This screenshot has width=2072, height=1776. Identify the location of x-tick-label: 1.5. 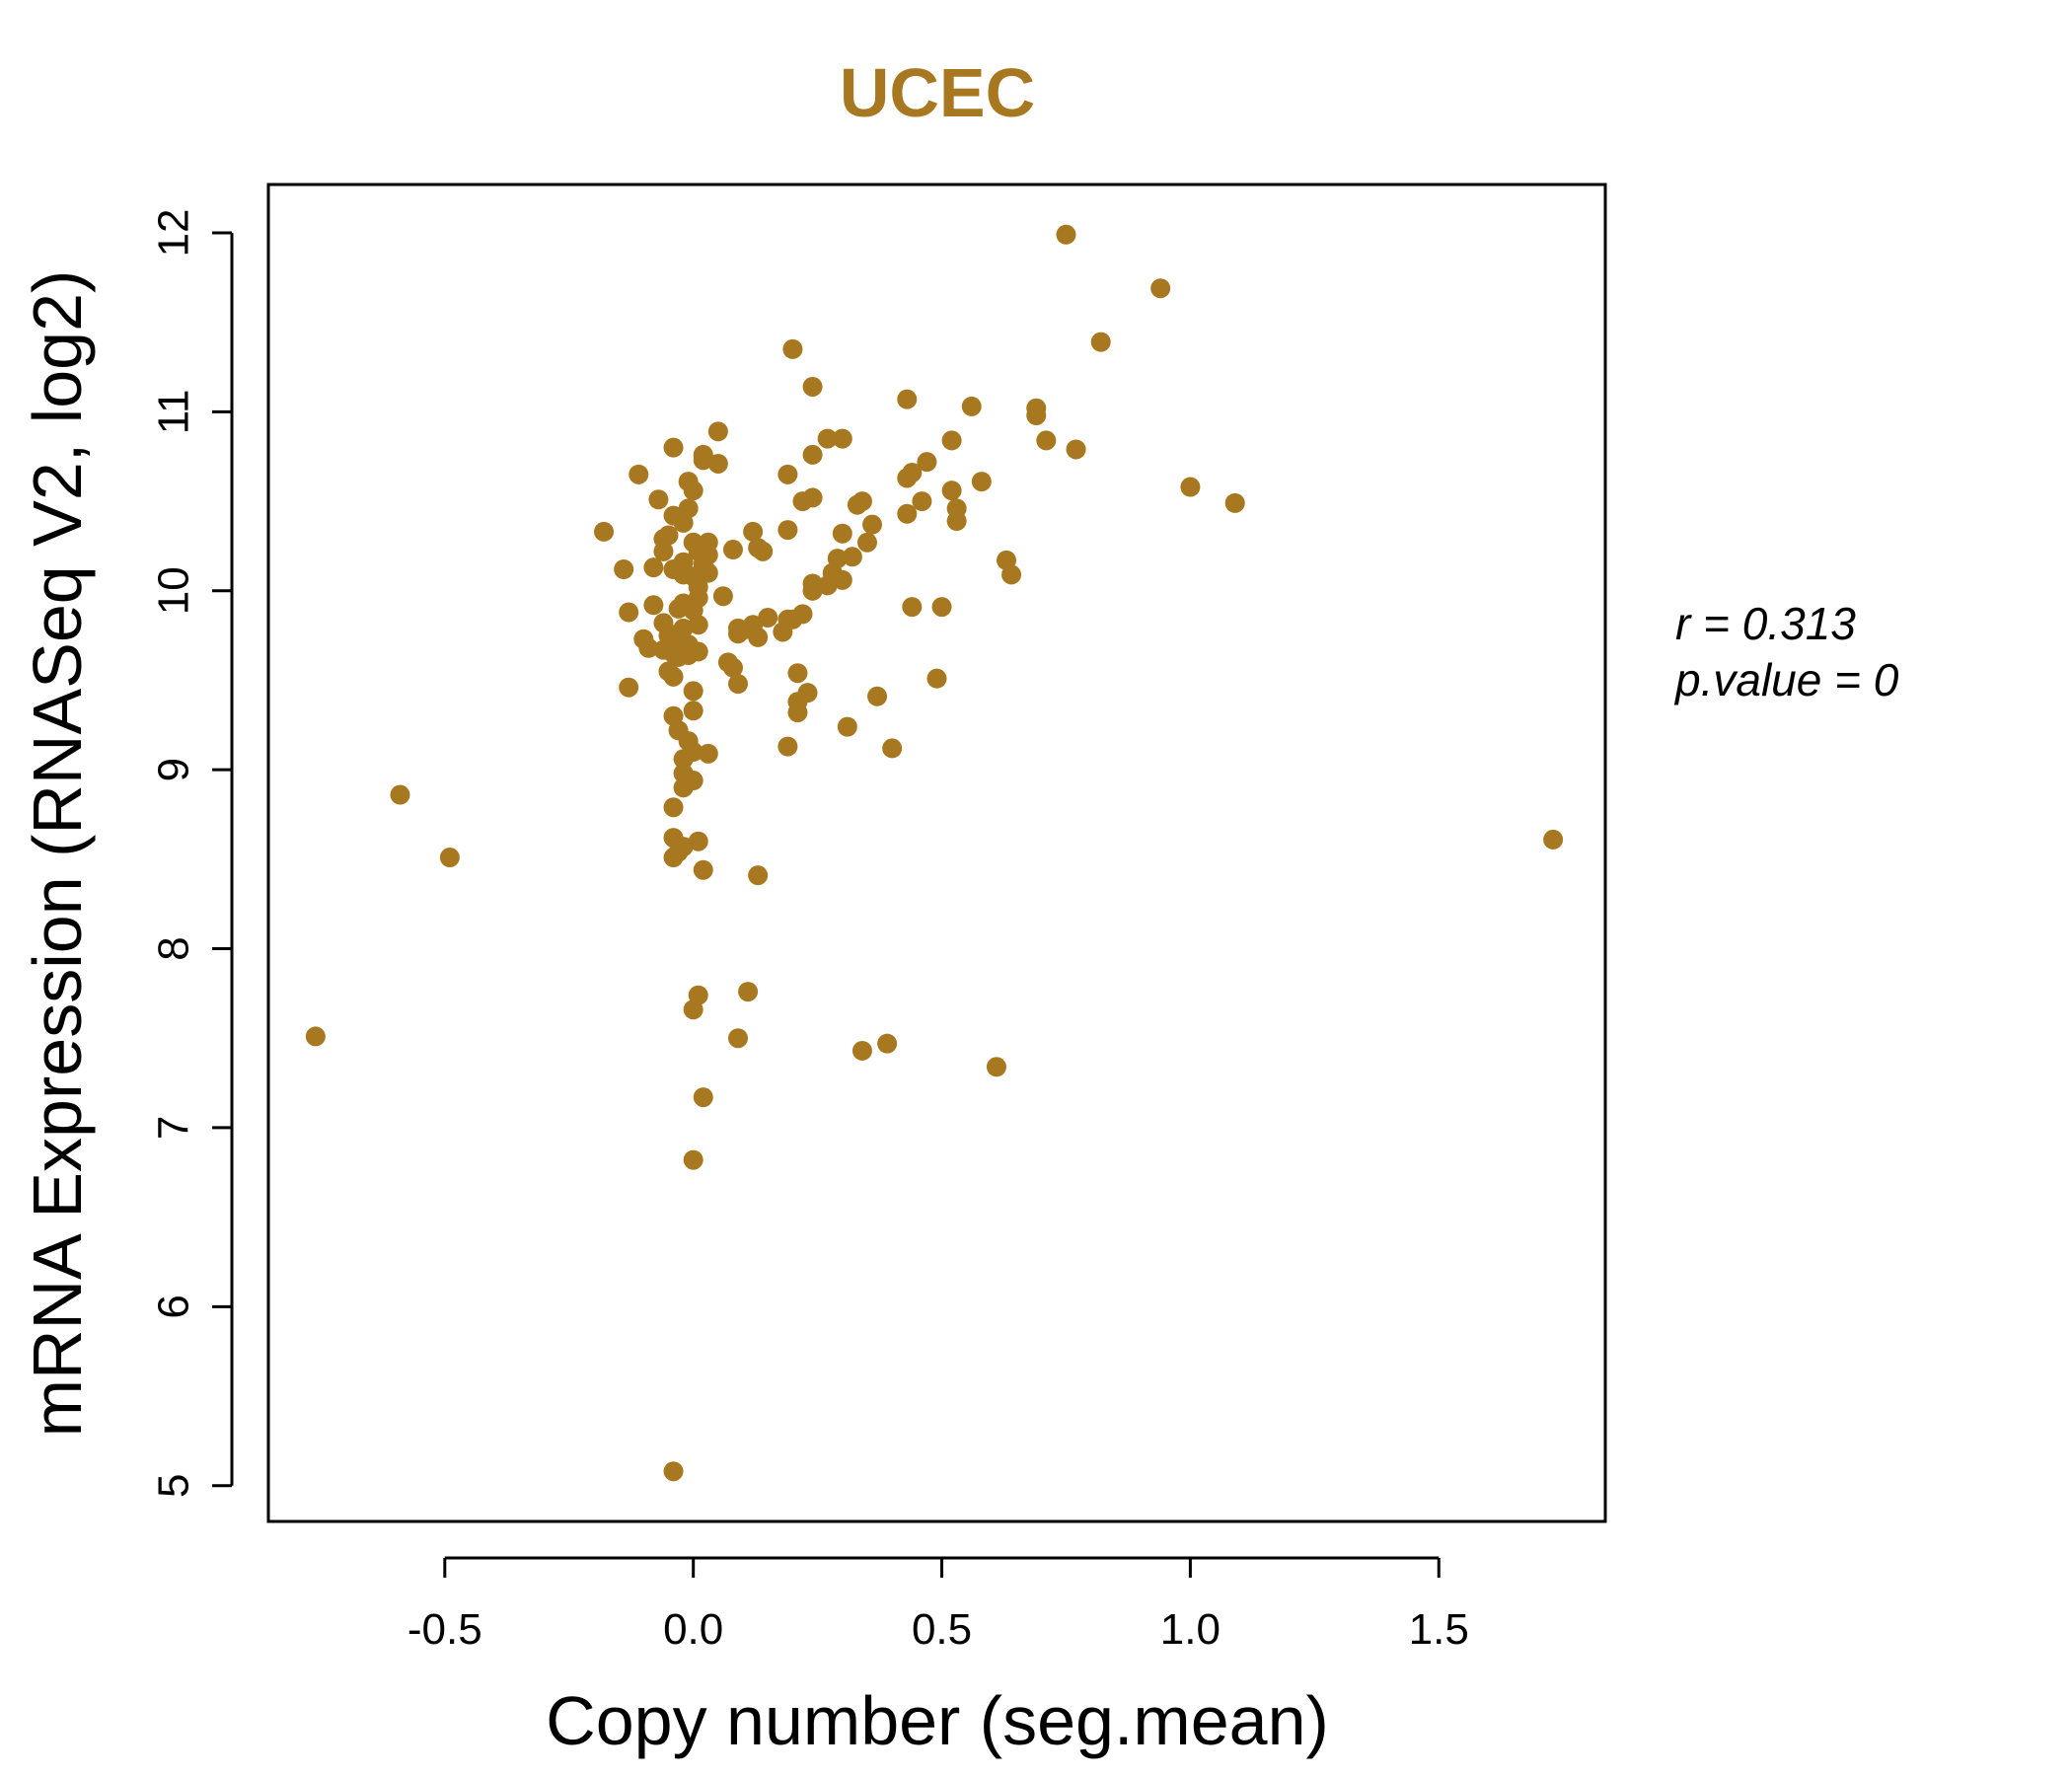
(1439, 1630).